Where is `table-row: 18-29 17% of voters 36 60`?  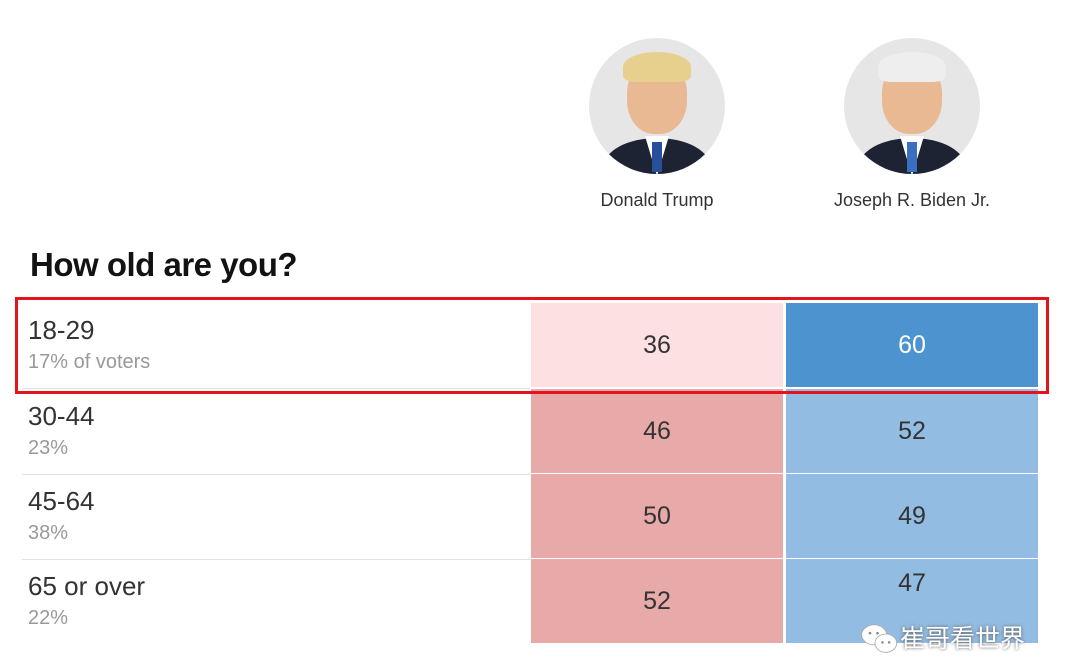
table-row: 18-29 17% of voters 36 60 is located at coordinates (530, 346).